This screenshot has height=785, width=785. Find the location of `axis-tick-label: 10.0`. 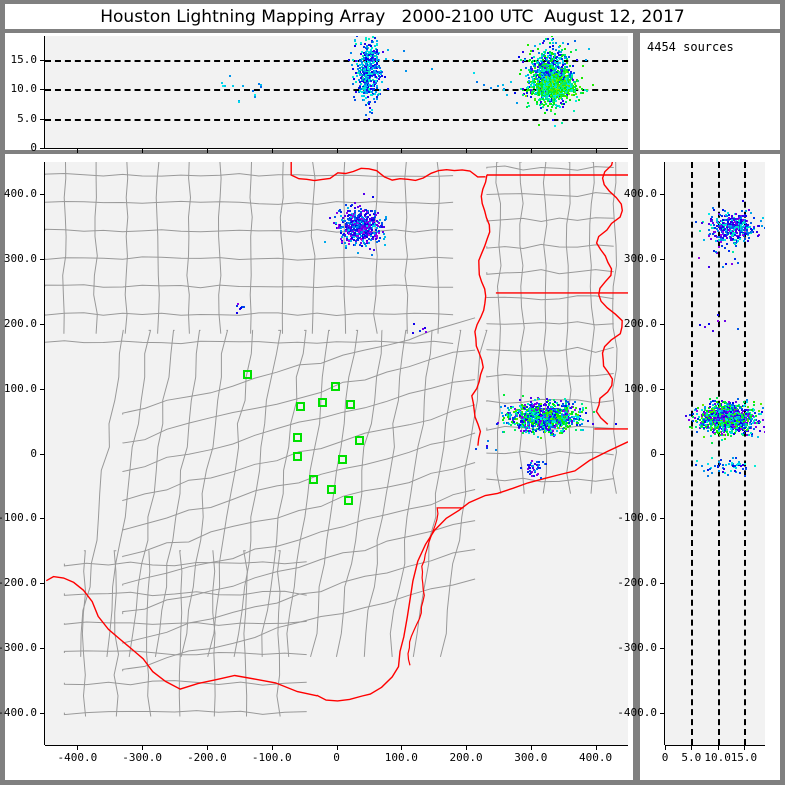

axis-tick-label: 10.0 is located at coordinates (24, 89).